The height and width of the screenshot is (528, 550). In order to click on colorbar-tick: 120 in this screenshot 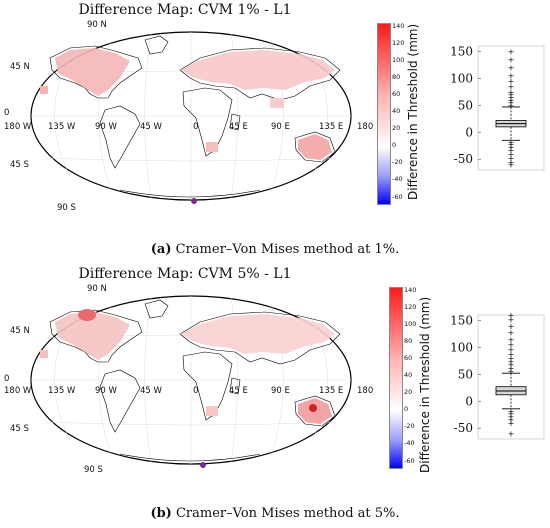, I will do `click(410, 307)`.